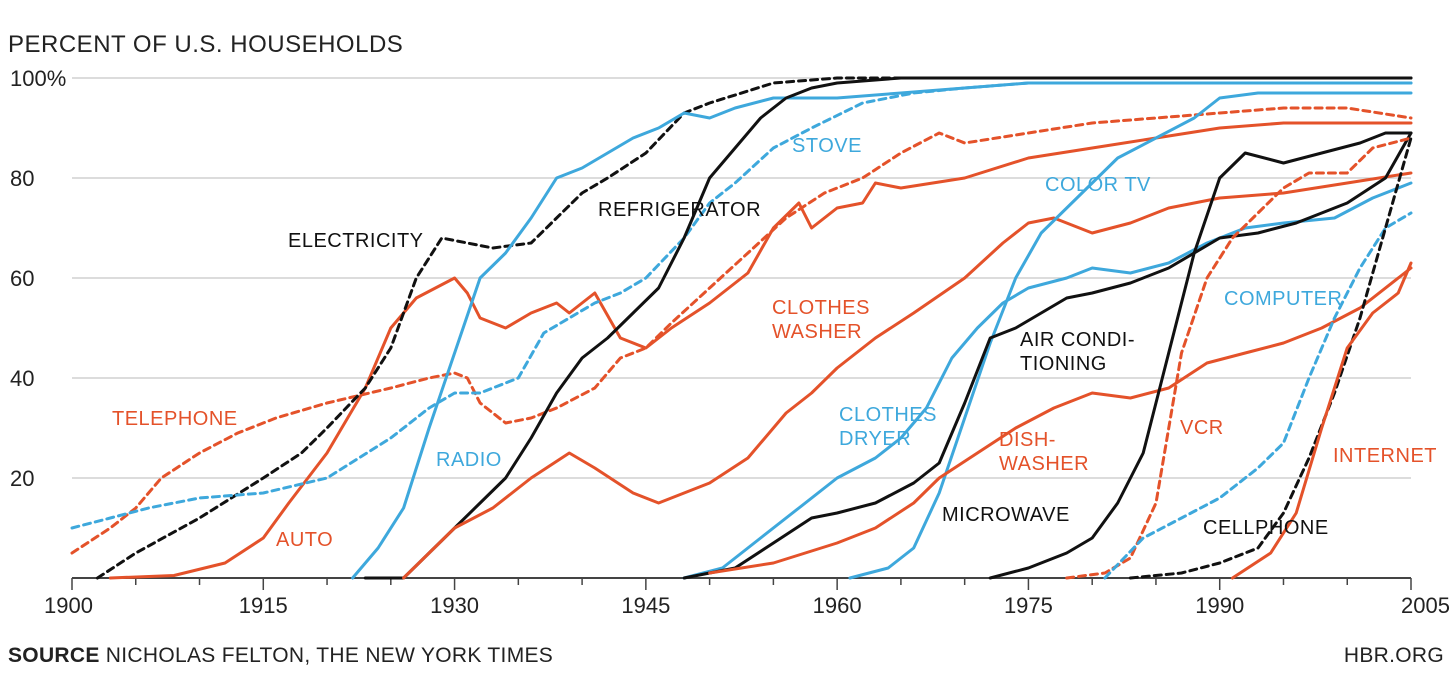  Describe the element at coordinates (329, 655) in the screenshot. I see `source-text: NICHOLAS FELTON, THE NEW YORK TIMES` at that location.